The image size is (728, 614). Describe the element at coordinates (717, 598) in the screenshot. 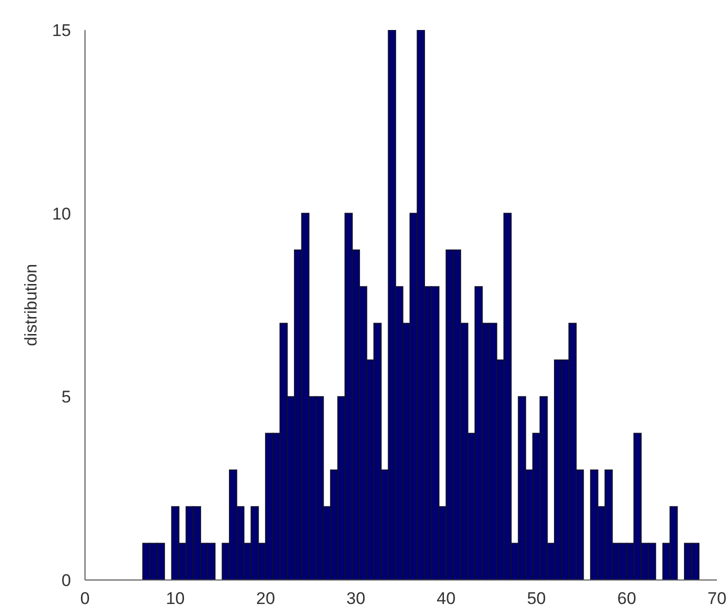

I see `x-tick-label: 70` at that location.